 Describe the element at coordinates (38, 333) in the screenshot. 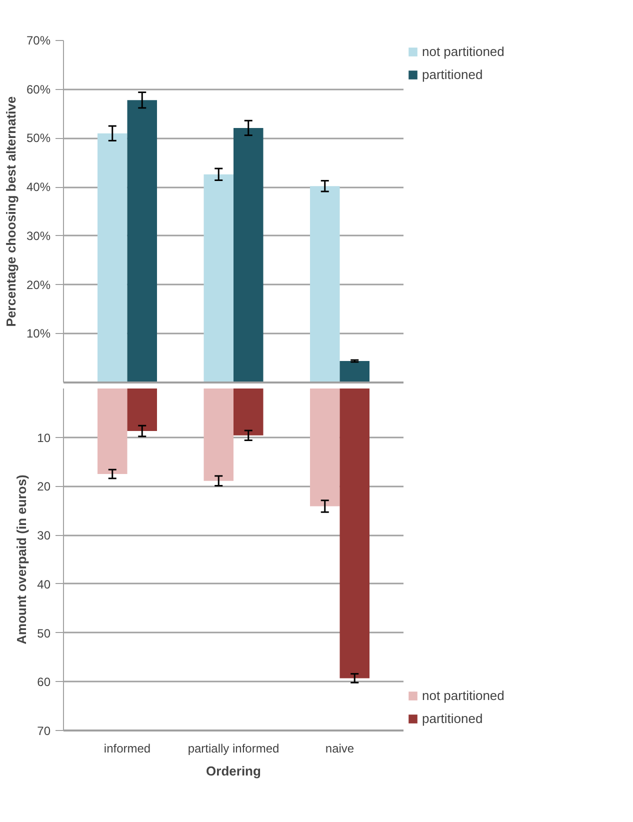

I see `y-tick-label: 10%` at that location.